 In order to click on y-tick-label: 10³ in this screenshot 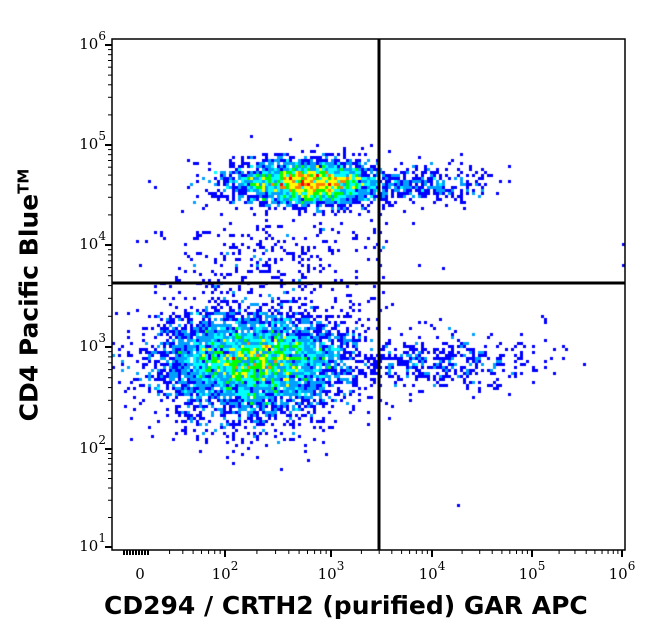, I will do `click(92, 343)`.